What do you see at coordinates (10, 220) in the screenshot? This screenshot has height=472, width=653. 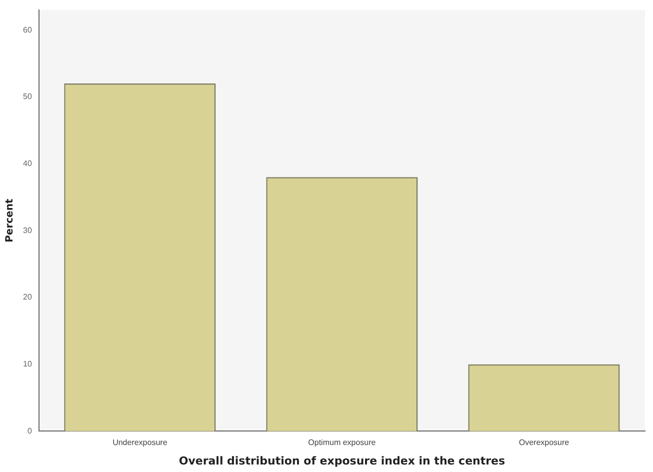 I see `y-axis-title: Percent` at bounding box center [10, 220].